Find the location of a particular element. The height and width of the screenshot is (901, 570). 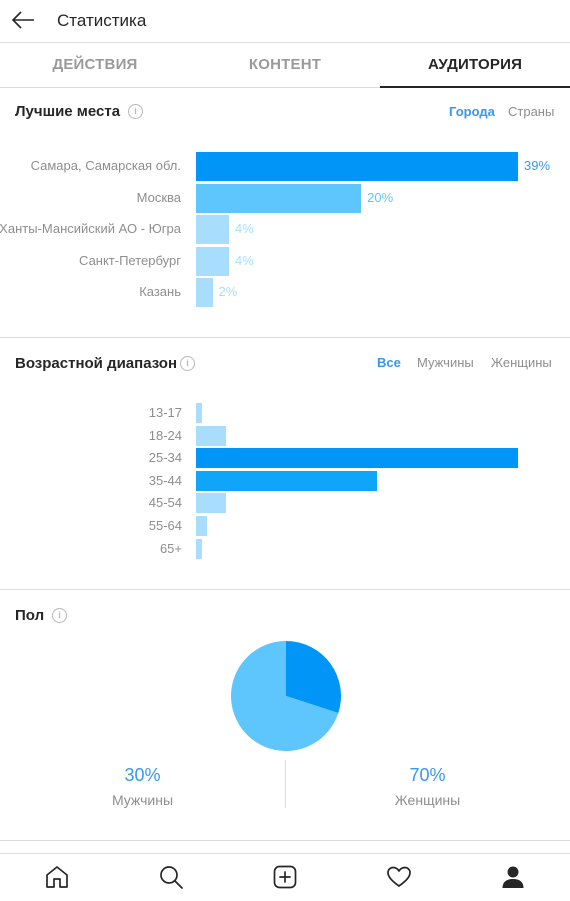

arrow-left-icon is located at coordinates (22, 20).